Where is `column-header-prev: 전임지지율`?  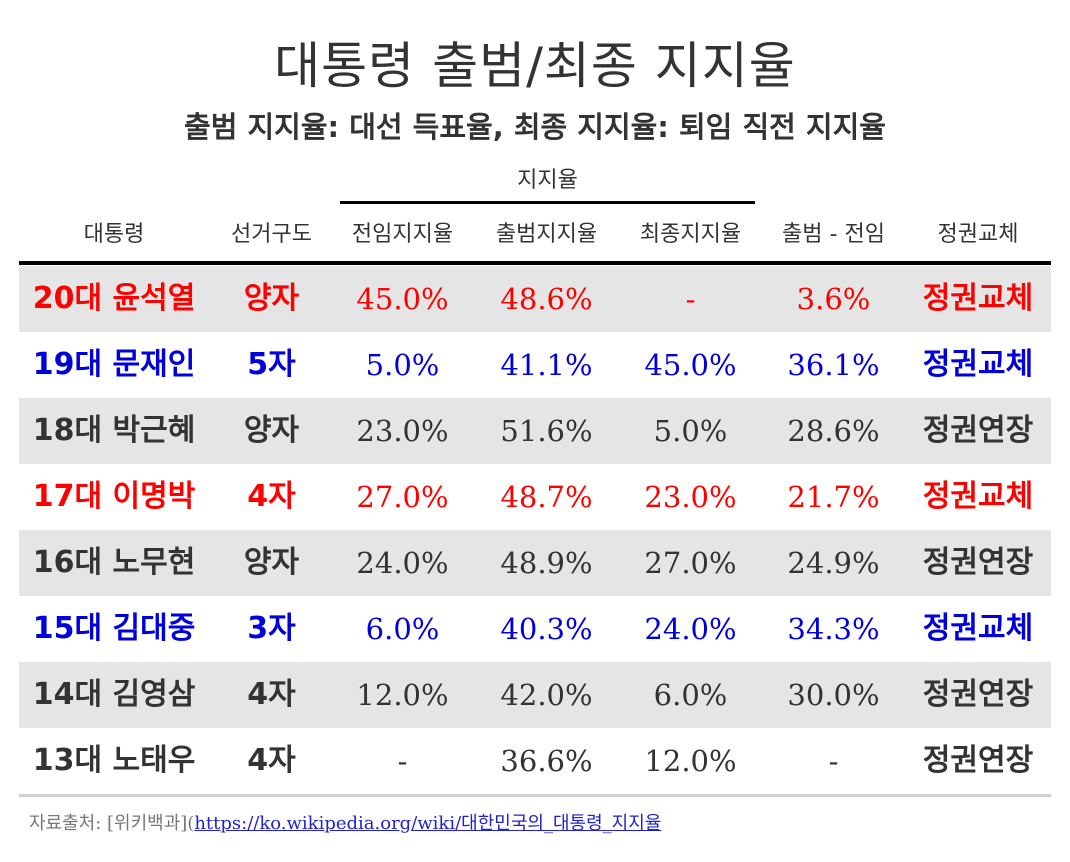
column-header-prev: 전임지지율 is located at coordinates (402, 234).